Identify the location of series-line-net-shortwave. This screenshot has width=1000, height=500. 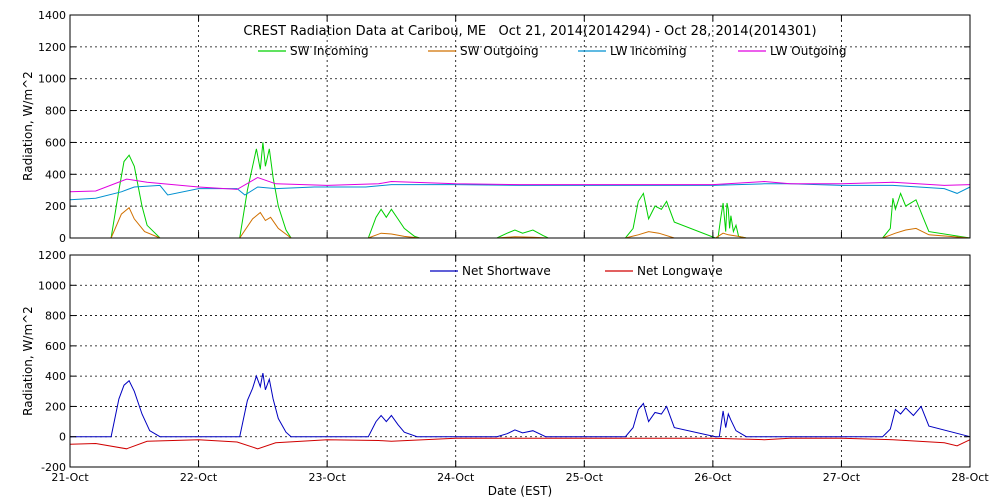
(520, 405).